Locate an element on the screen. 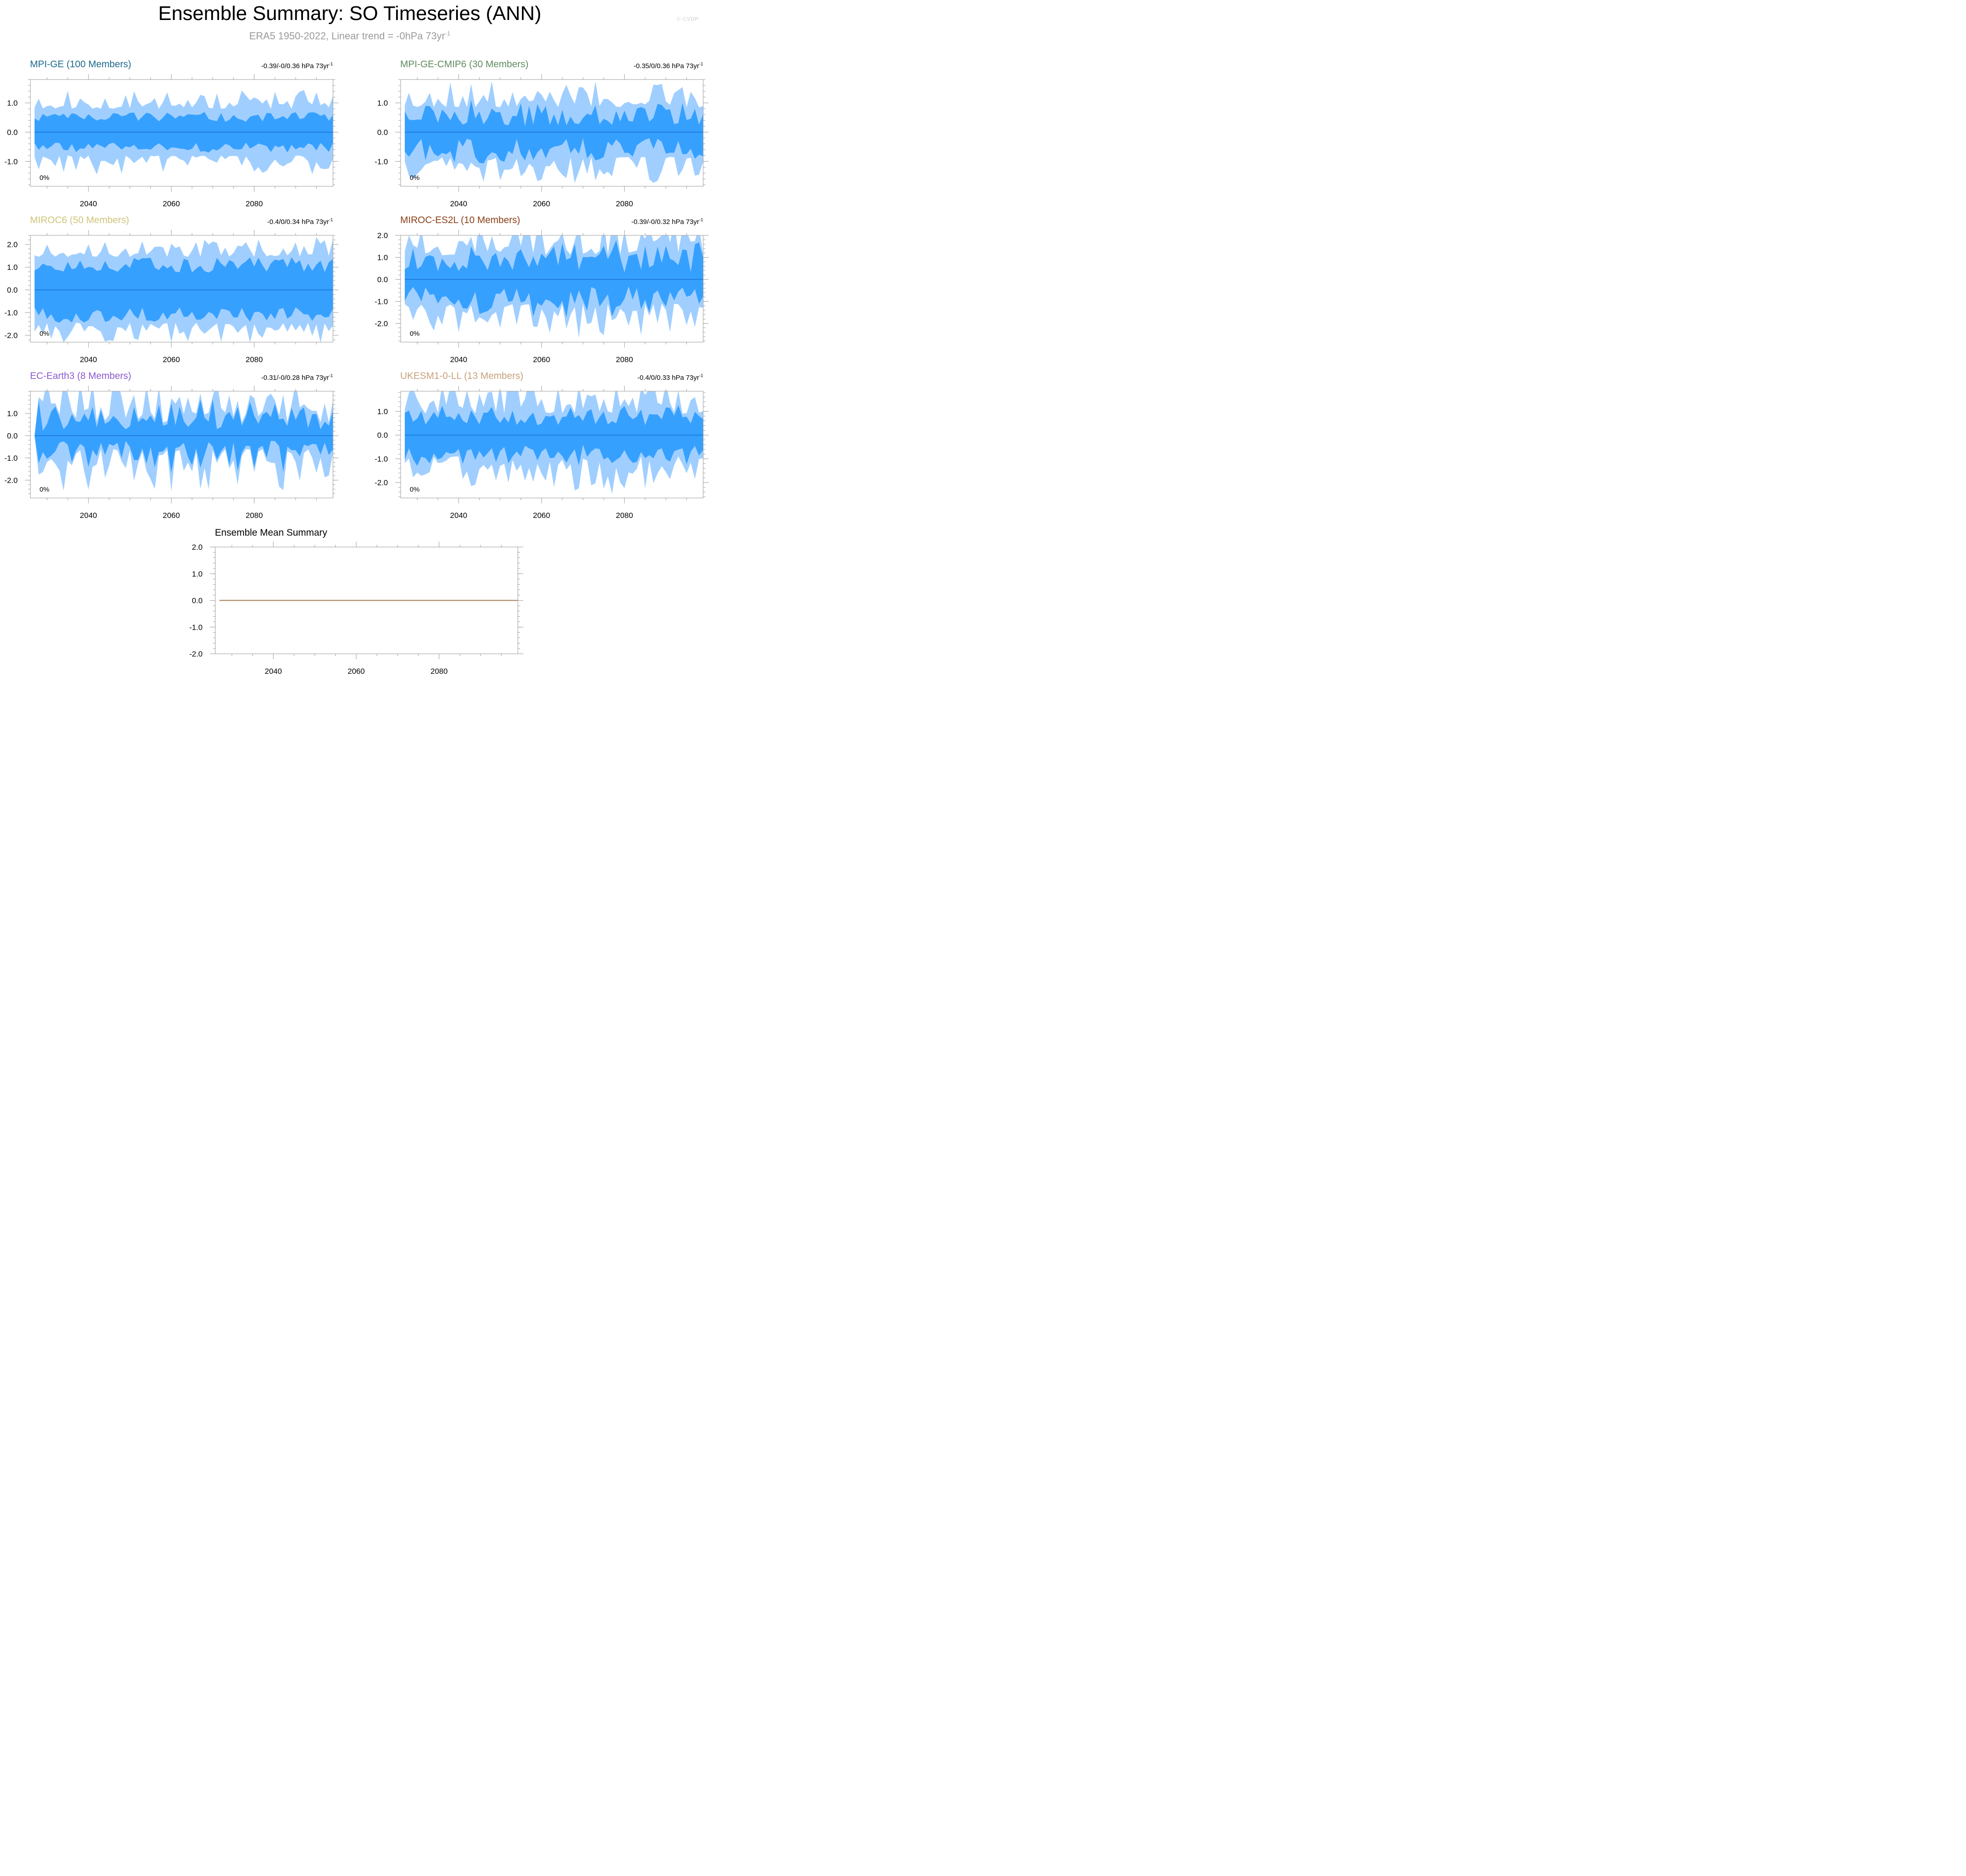  panel-title: EC-Earth3 (8 Members) is located at coordinates (80, 376).